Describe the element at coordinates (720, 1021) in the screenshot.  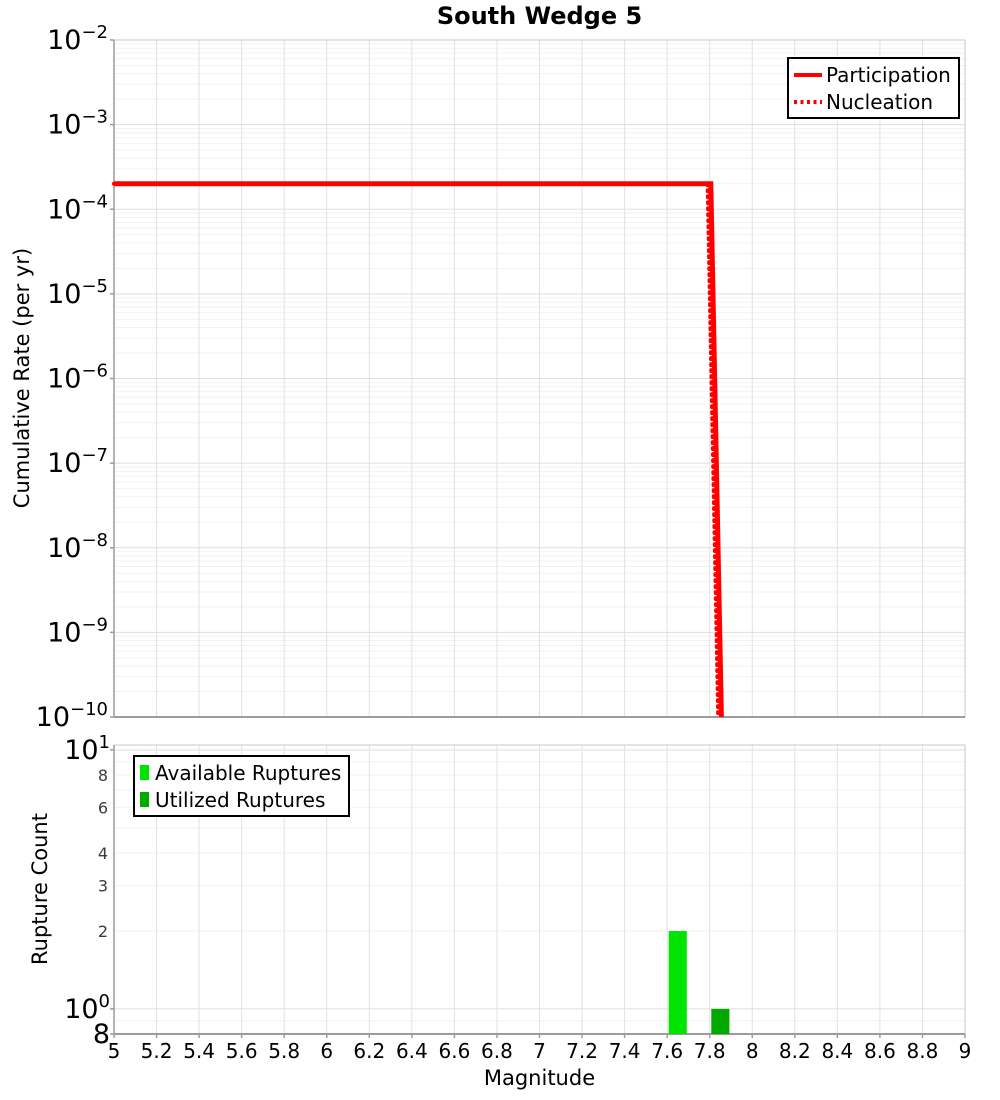
I see `utilized-ruptures-bar` at that location.